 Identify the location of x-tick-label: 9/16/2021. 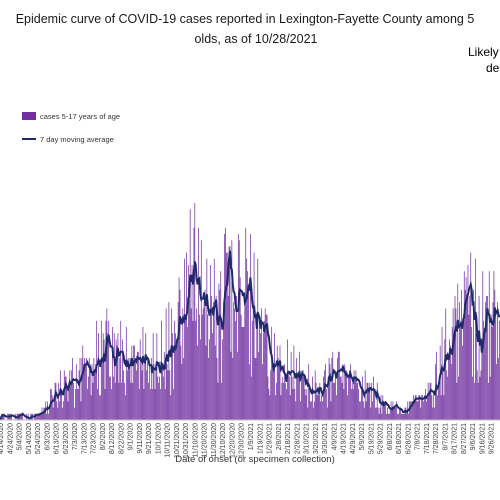
(482, 438).